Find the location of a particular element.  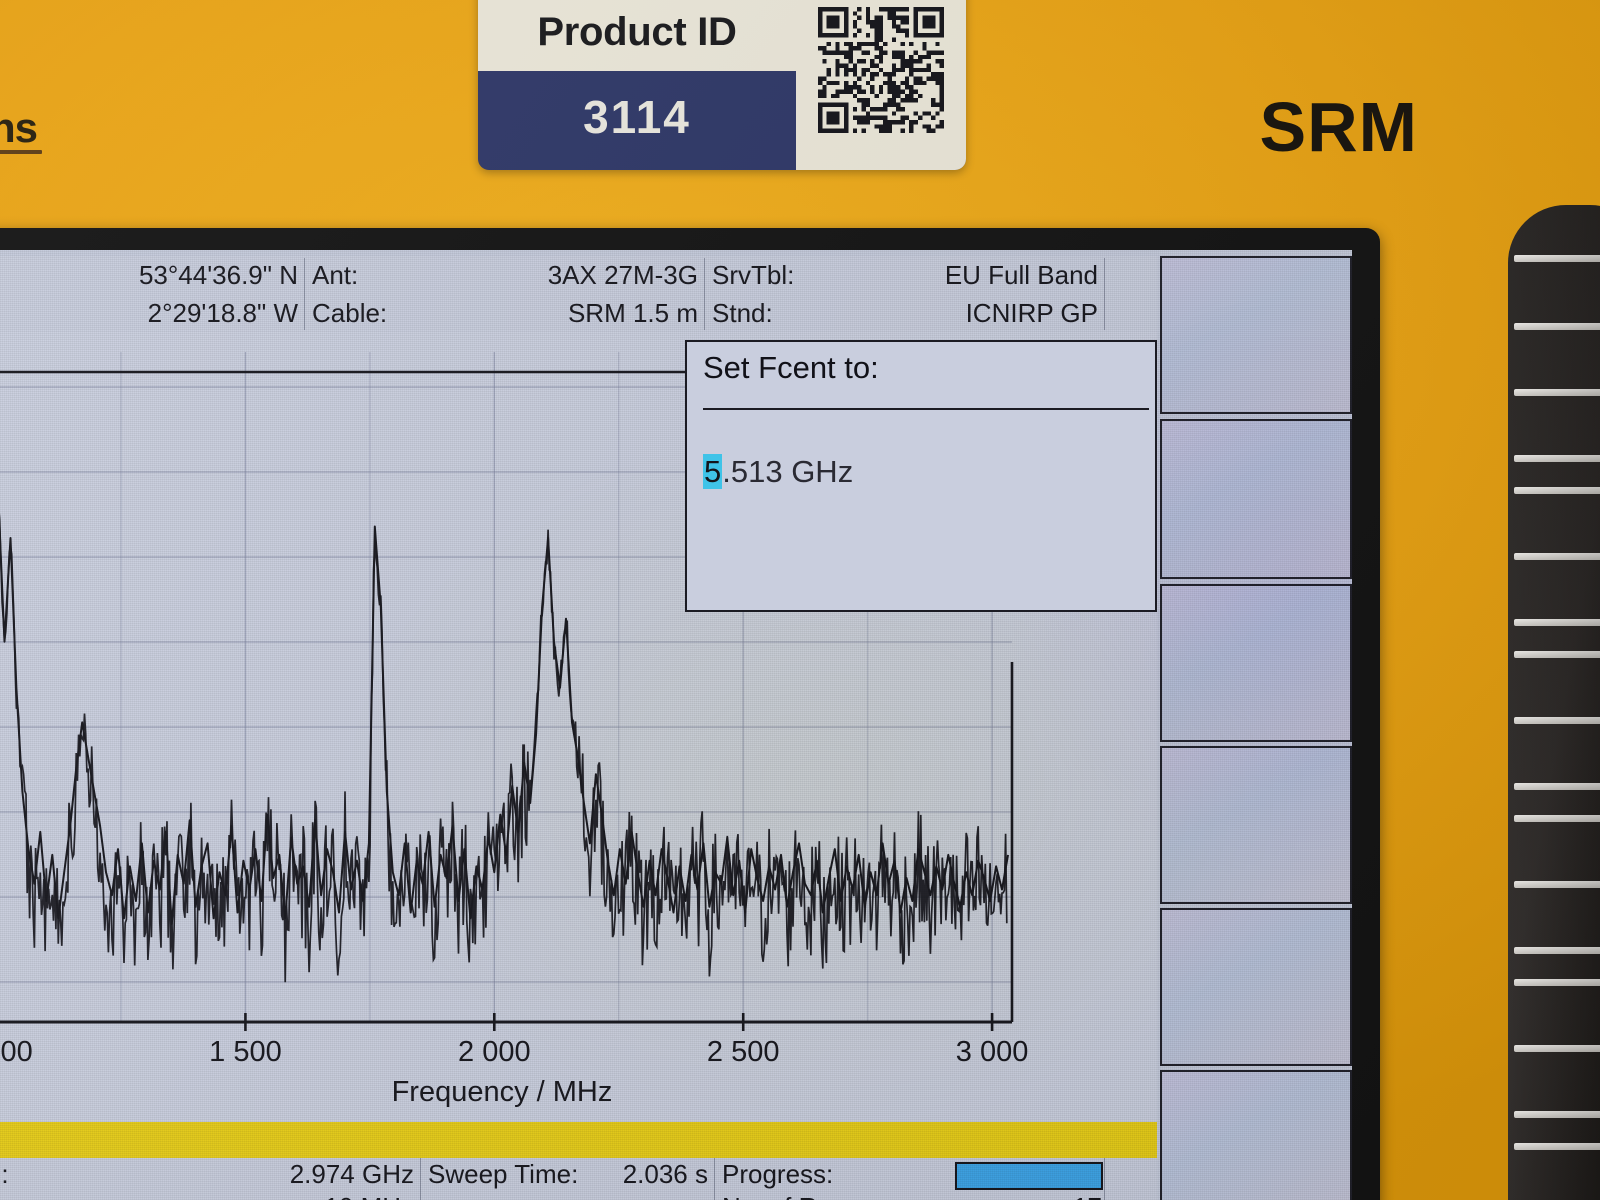

progress-bar is located at coordinates (1029, 1176).